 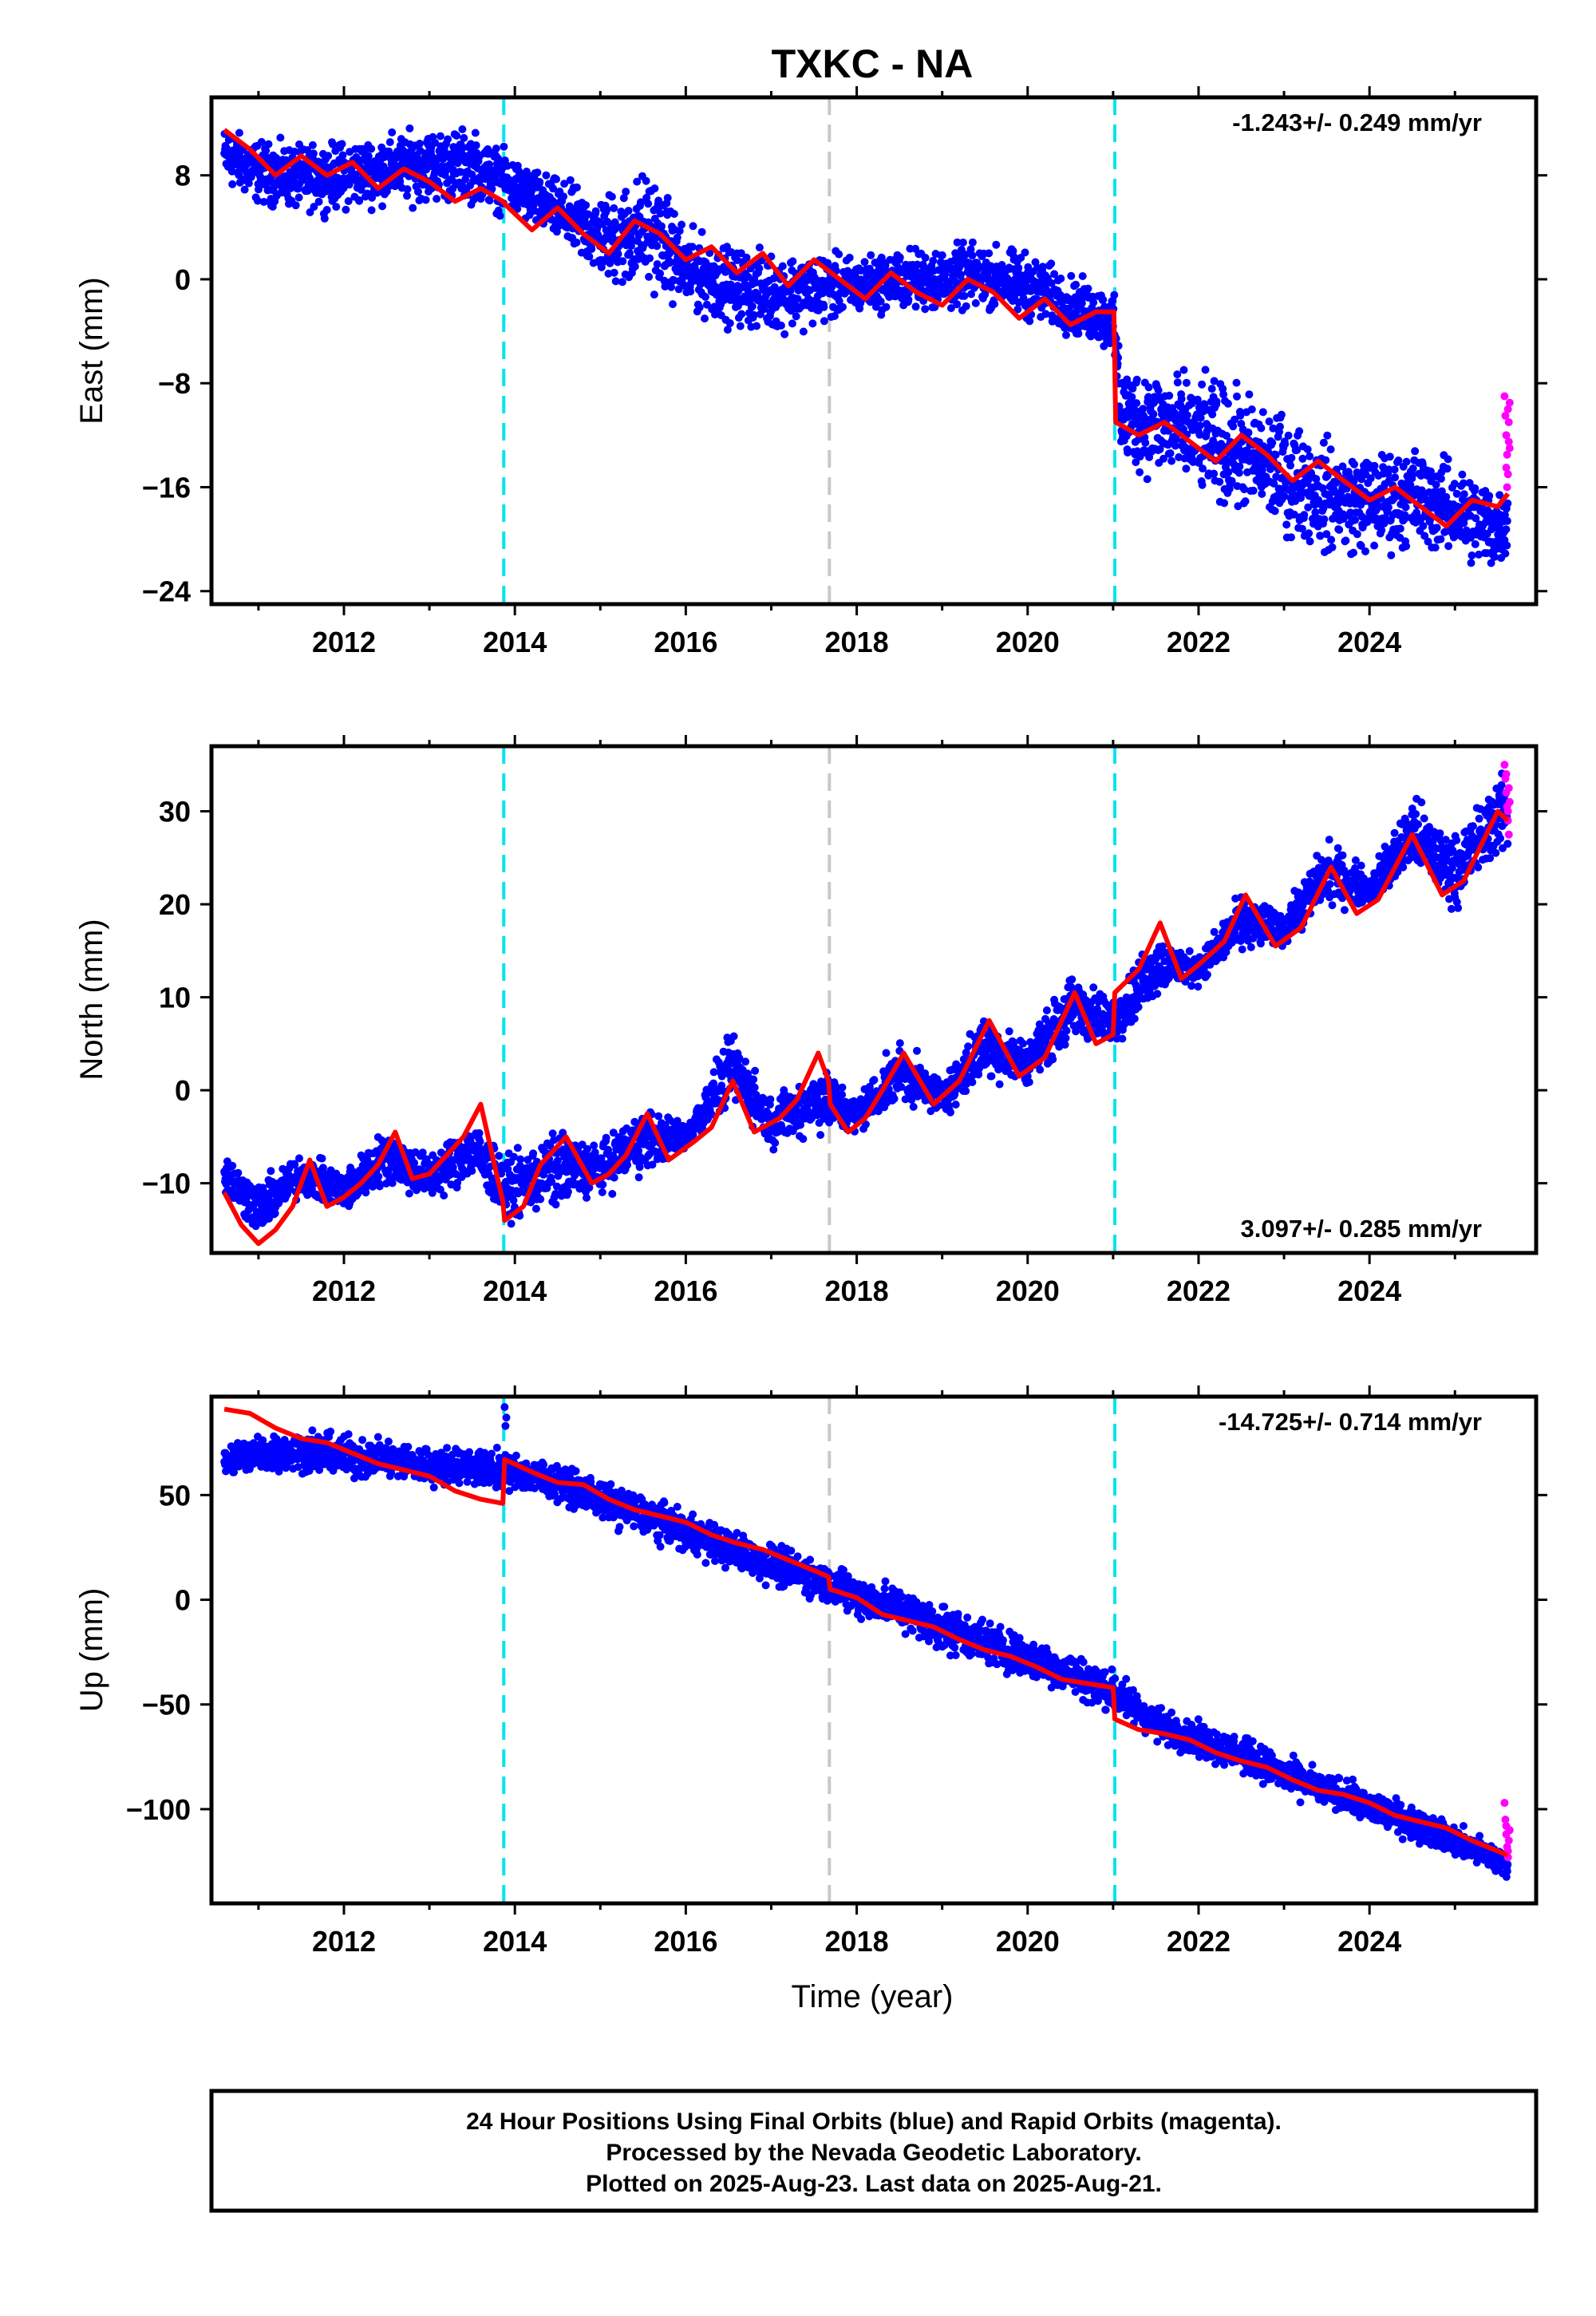 What do you see at coordinates (1507, 475) in the screenshot?
I see `rapid-orbit-point` at bounding box center [1507, 475].